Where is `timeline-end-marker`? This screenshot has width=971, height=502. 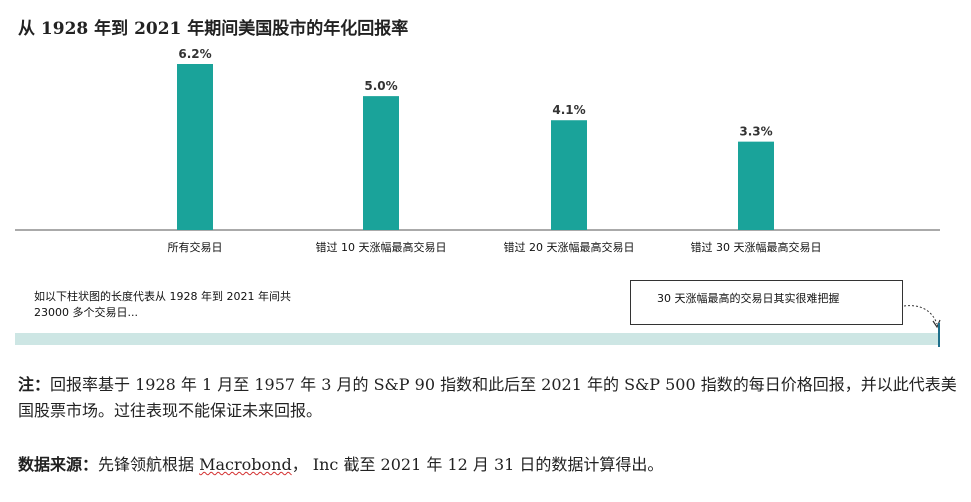
timeline-end-marker is located at coordinates (939, 335).